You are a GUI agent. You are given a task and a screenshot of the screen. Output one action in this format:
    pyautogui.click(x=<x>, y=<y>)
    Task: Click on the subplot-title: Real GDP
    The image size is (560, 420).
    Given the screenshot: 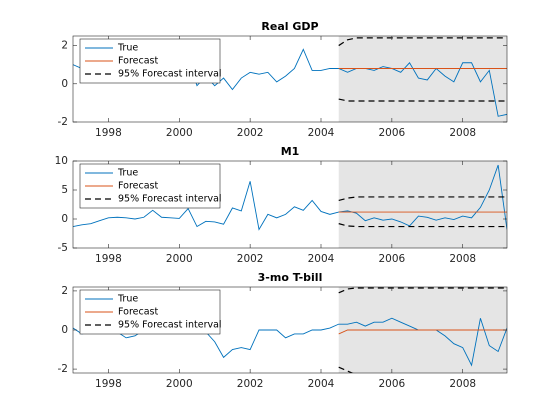 What is the action you would take?
    pyautogui.click(x=289, y=26)
    